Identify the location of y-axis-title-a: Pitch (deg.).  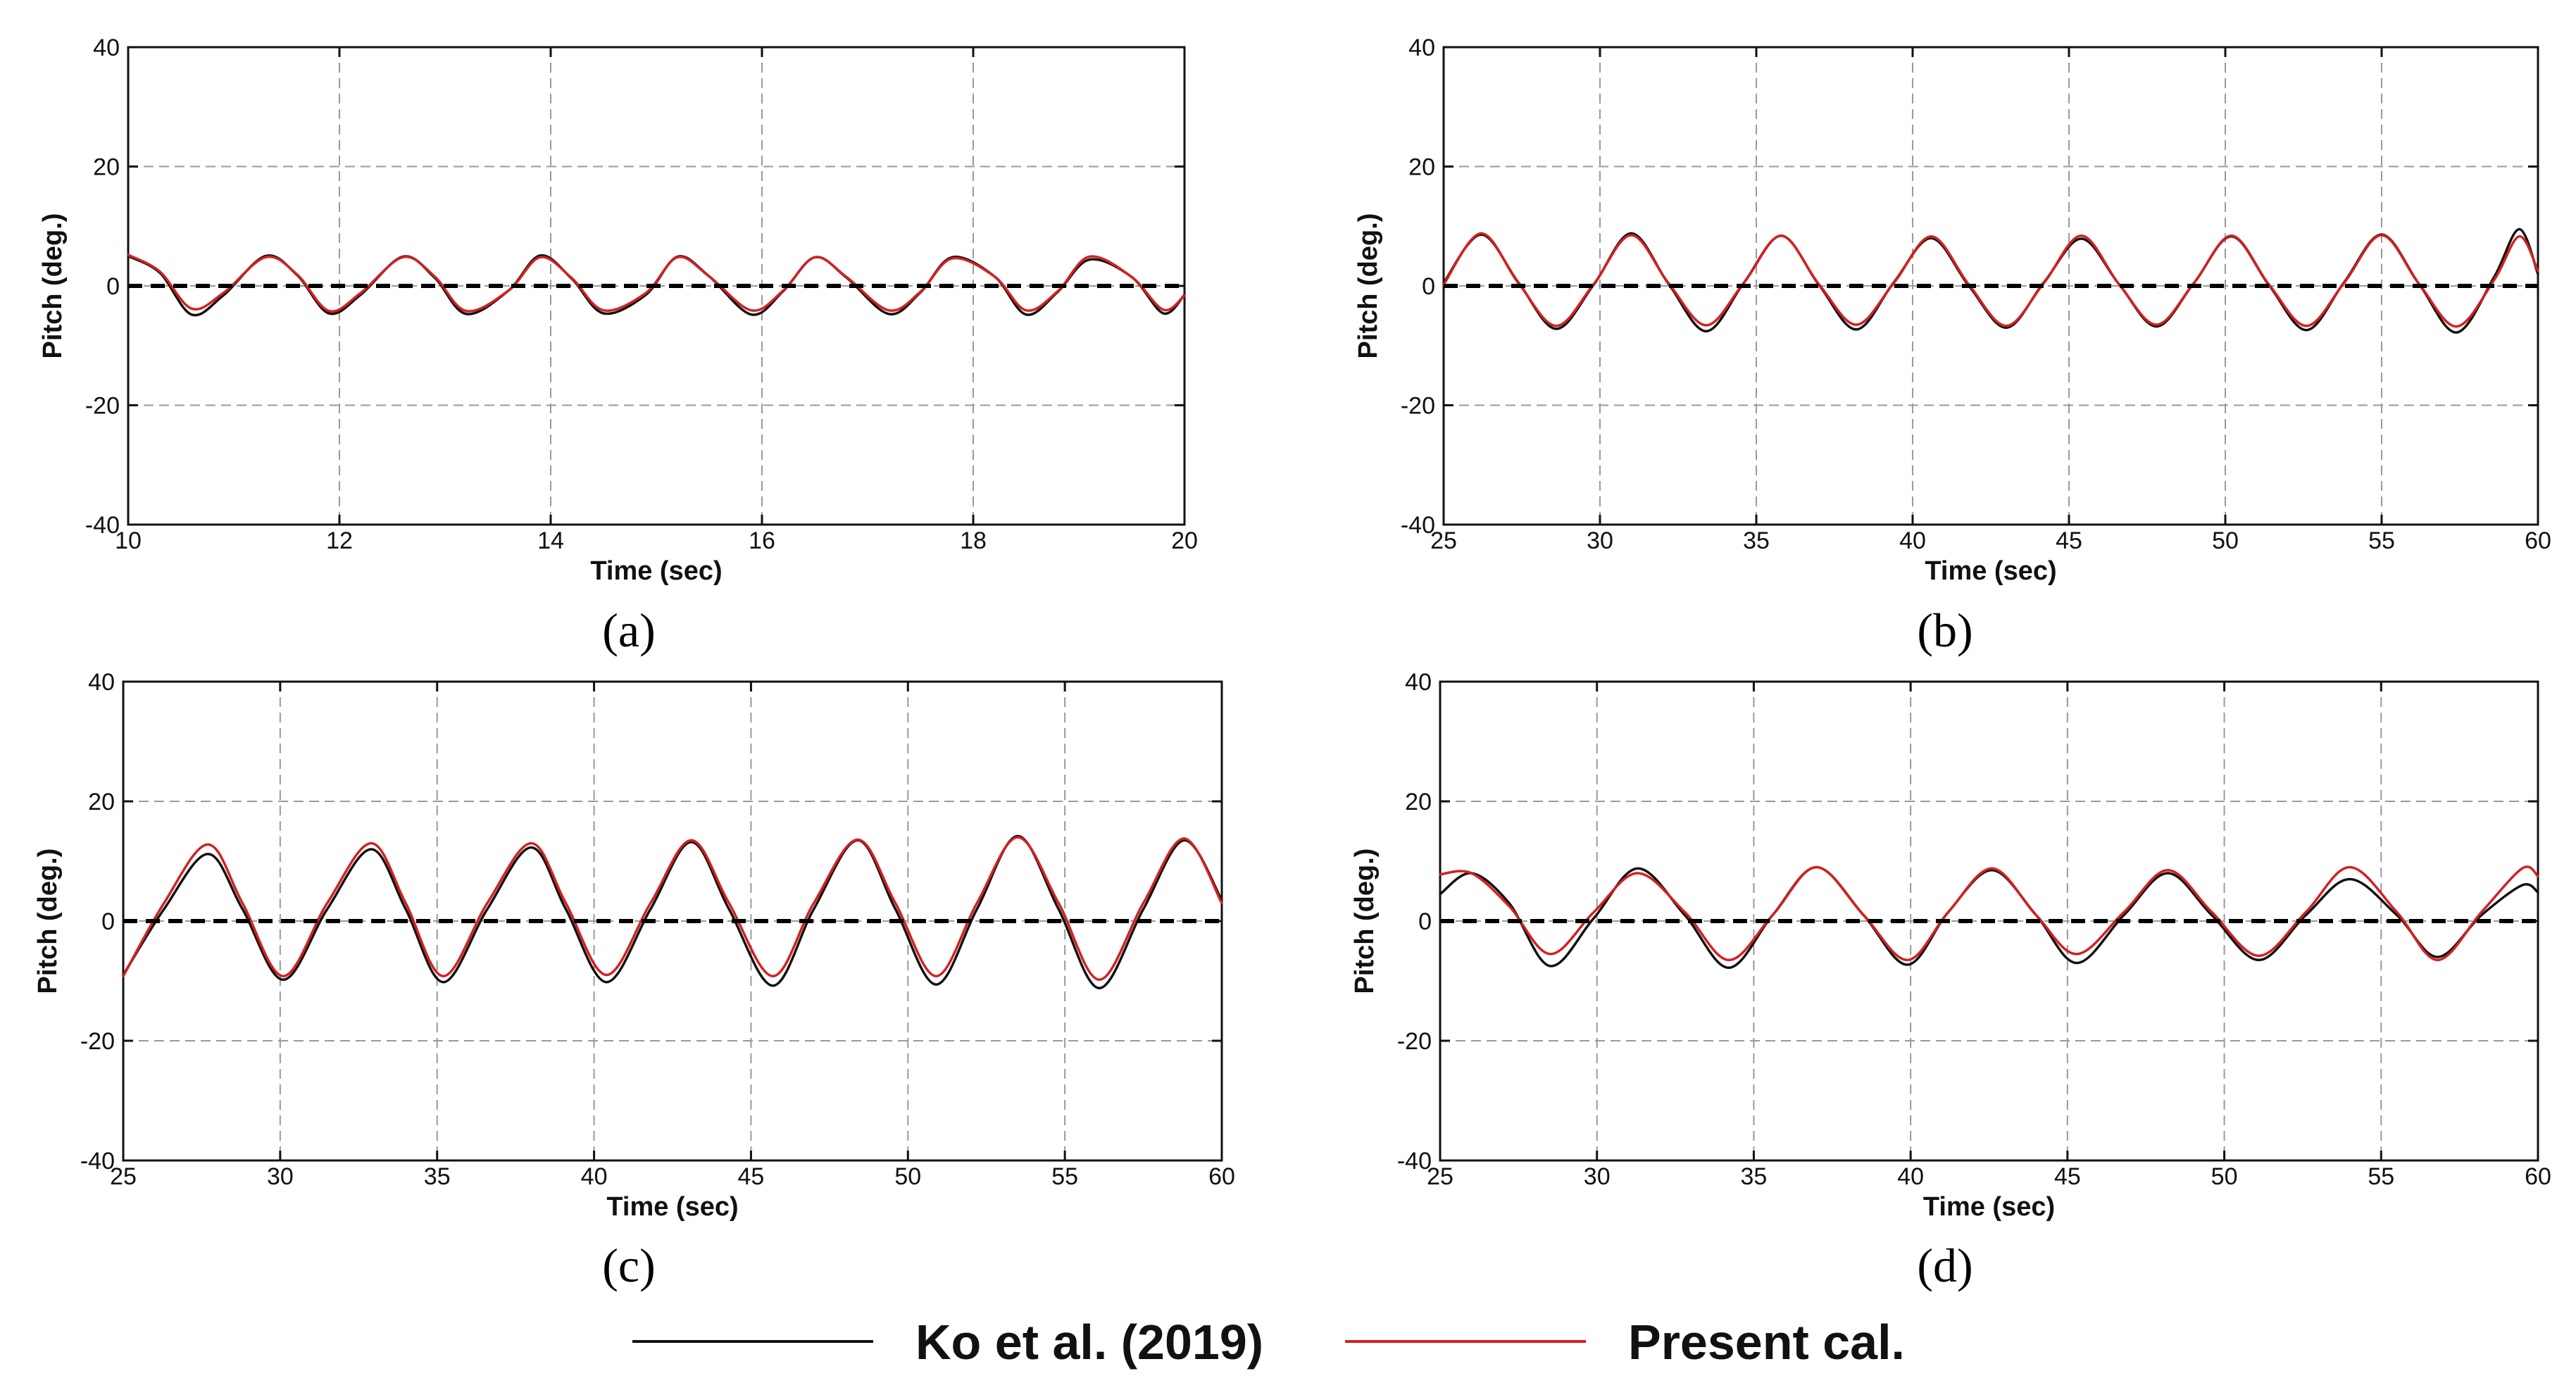
(53, 286).